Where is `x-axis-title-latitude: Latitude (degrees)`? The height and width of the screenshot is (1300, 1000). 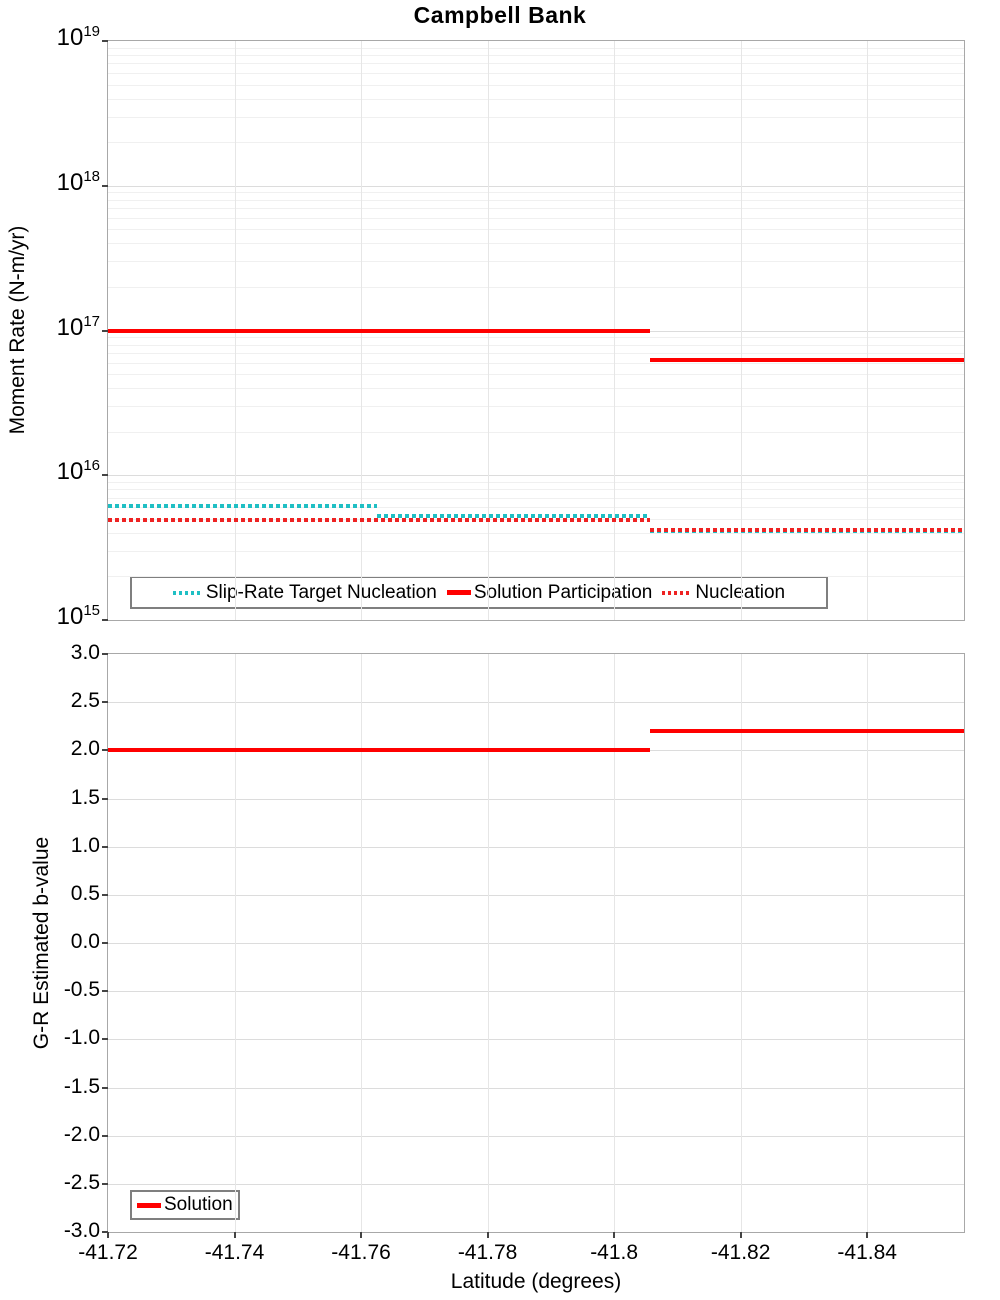 x-axis-title-latitude: Latitude (degrees) is located at coordinates (536, 1281).